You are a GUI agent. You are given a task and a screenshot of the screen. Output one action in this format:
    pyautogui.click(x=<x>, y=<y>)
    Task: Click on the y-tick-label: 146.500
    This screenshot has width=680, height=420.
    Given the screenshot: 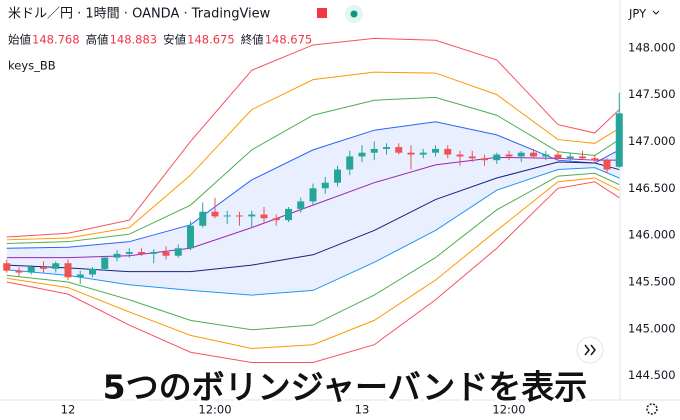 What is the action you would take?
    pyautogui.click(x=652, y=188)
    